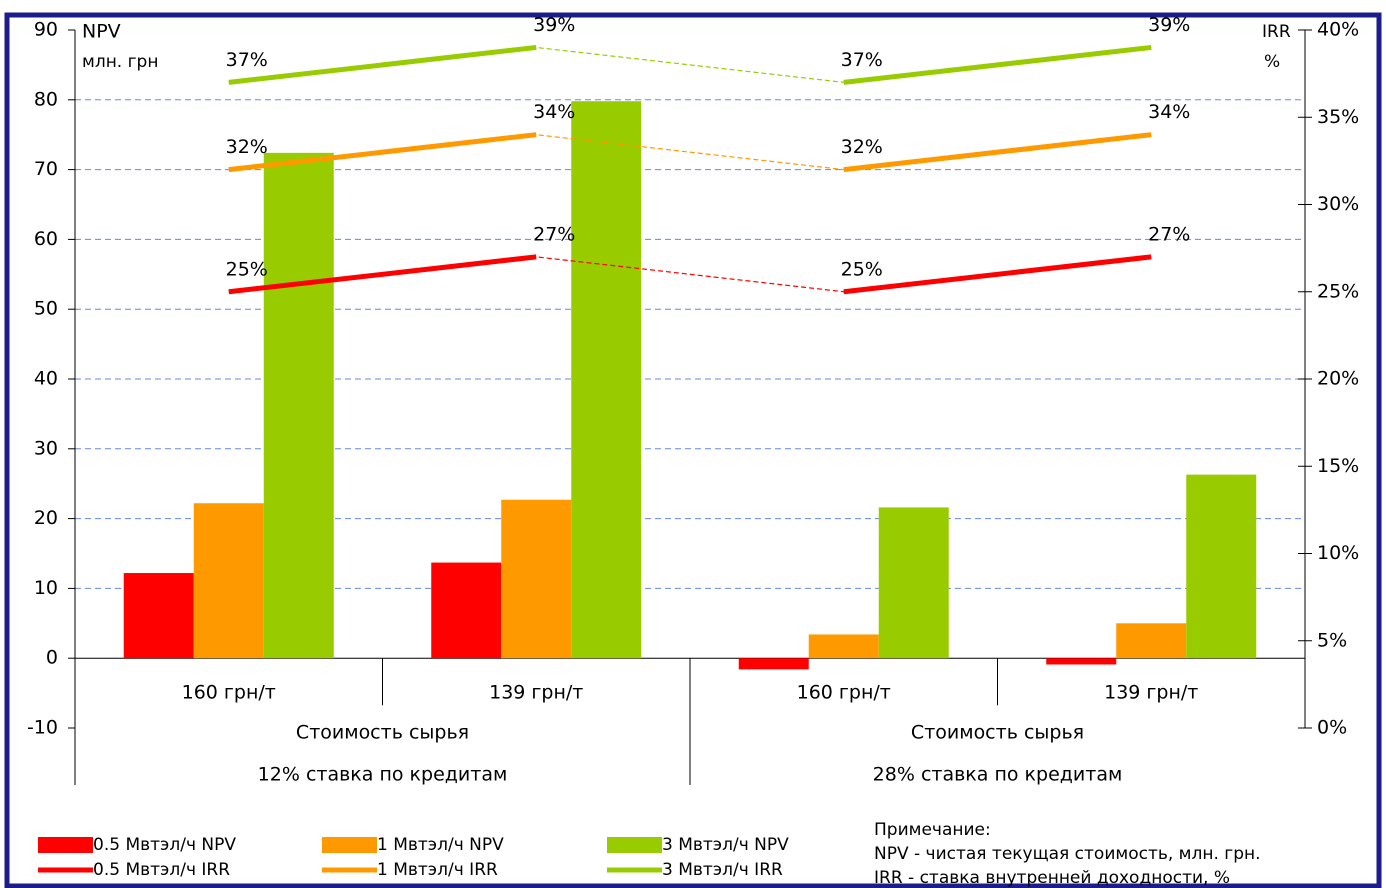  What do you see at coordinates (1338, 466) in the screenshot?
I see `y2-tick-label: 15%` at bounding box center [1338, 466].